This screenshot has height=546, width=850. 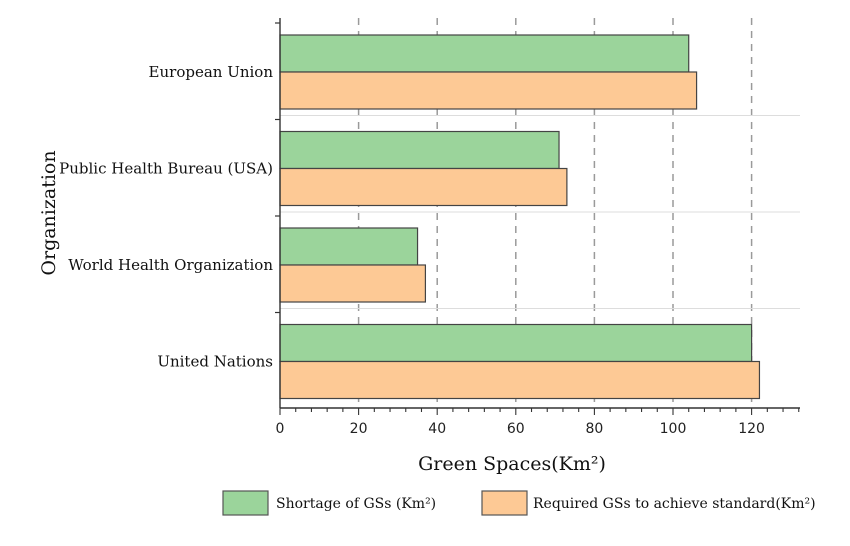 I want to click on x-tick-label: 80, so click(x=594, y=429).